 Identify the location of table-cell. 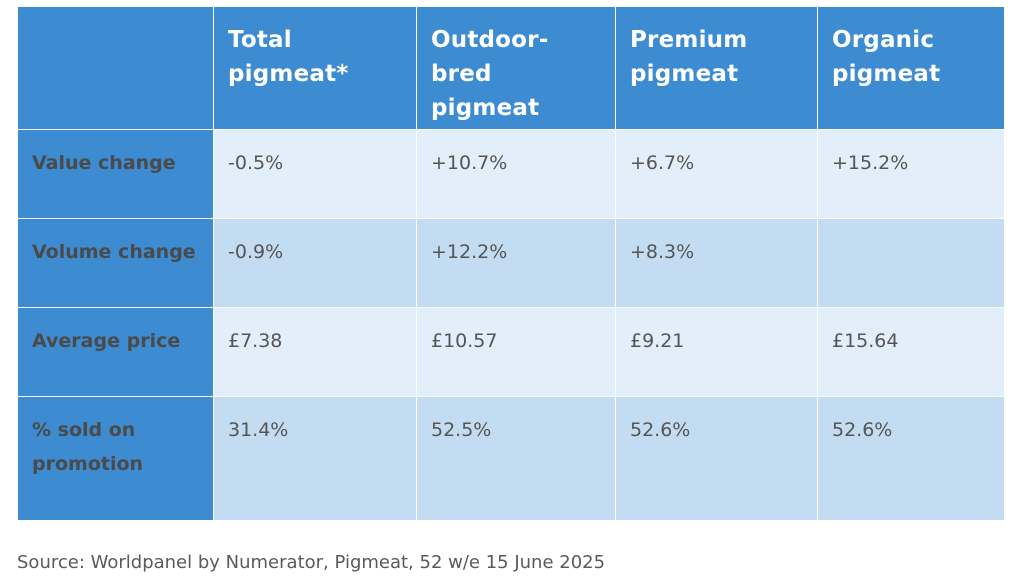
(911, 263).